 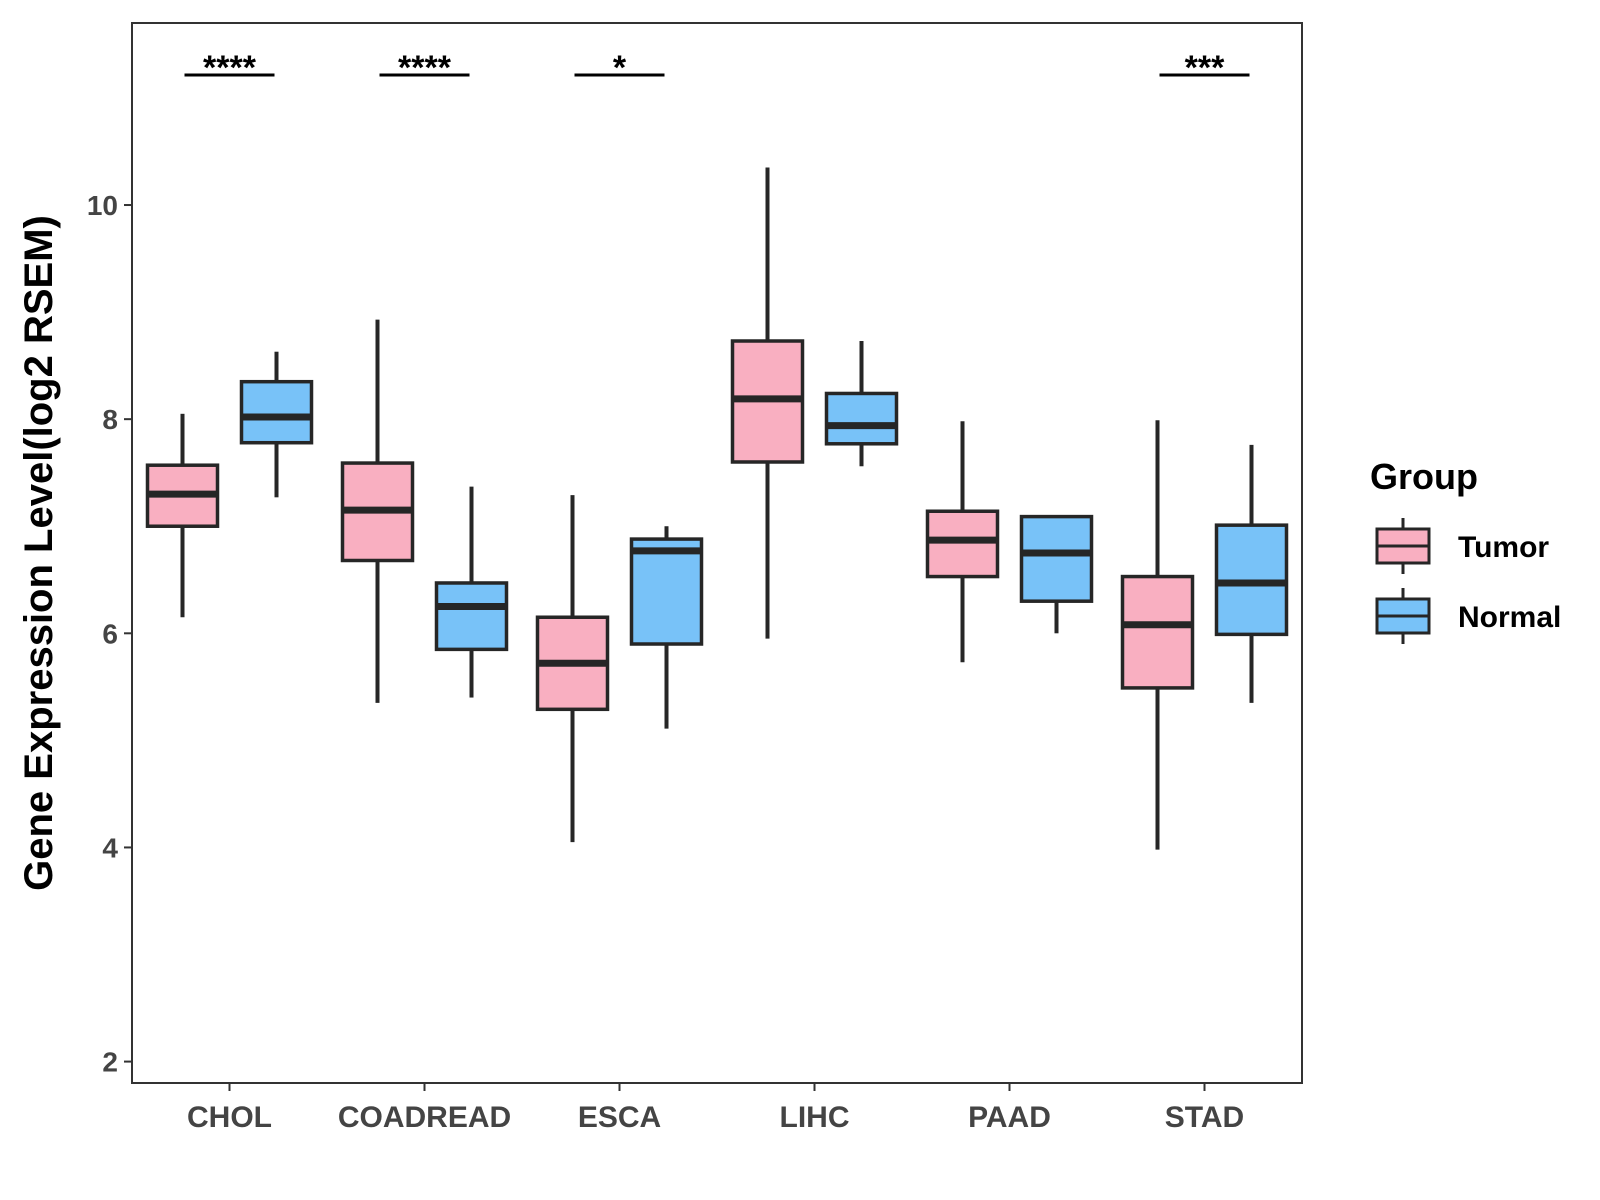 What do you see at coordinates (1424, 476) in the screenshot?
I see `legend-title: Group` at bounding box center [1424, 476].